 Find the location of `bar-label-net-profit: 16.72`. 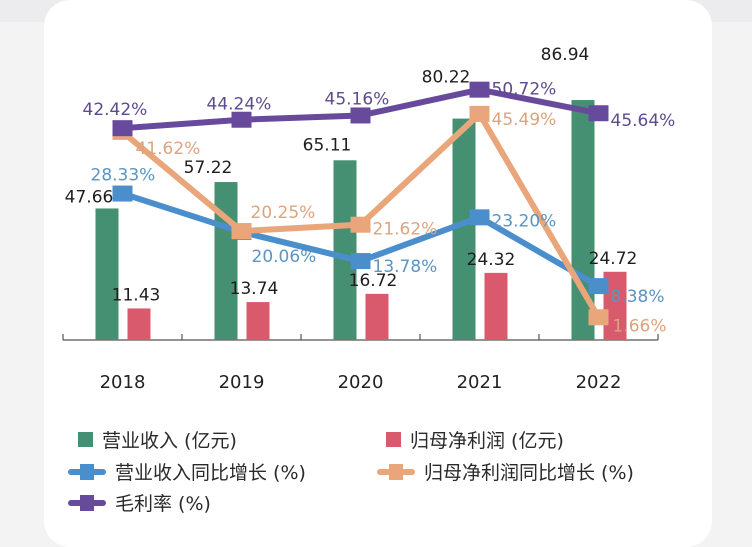

bar-label-net-profit: 16.72 is located at coordinates (373, 281).